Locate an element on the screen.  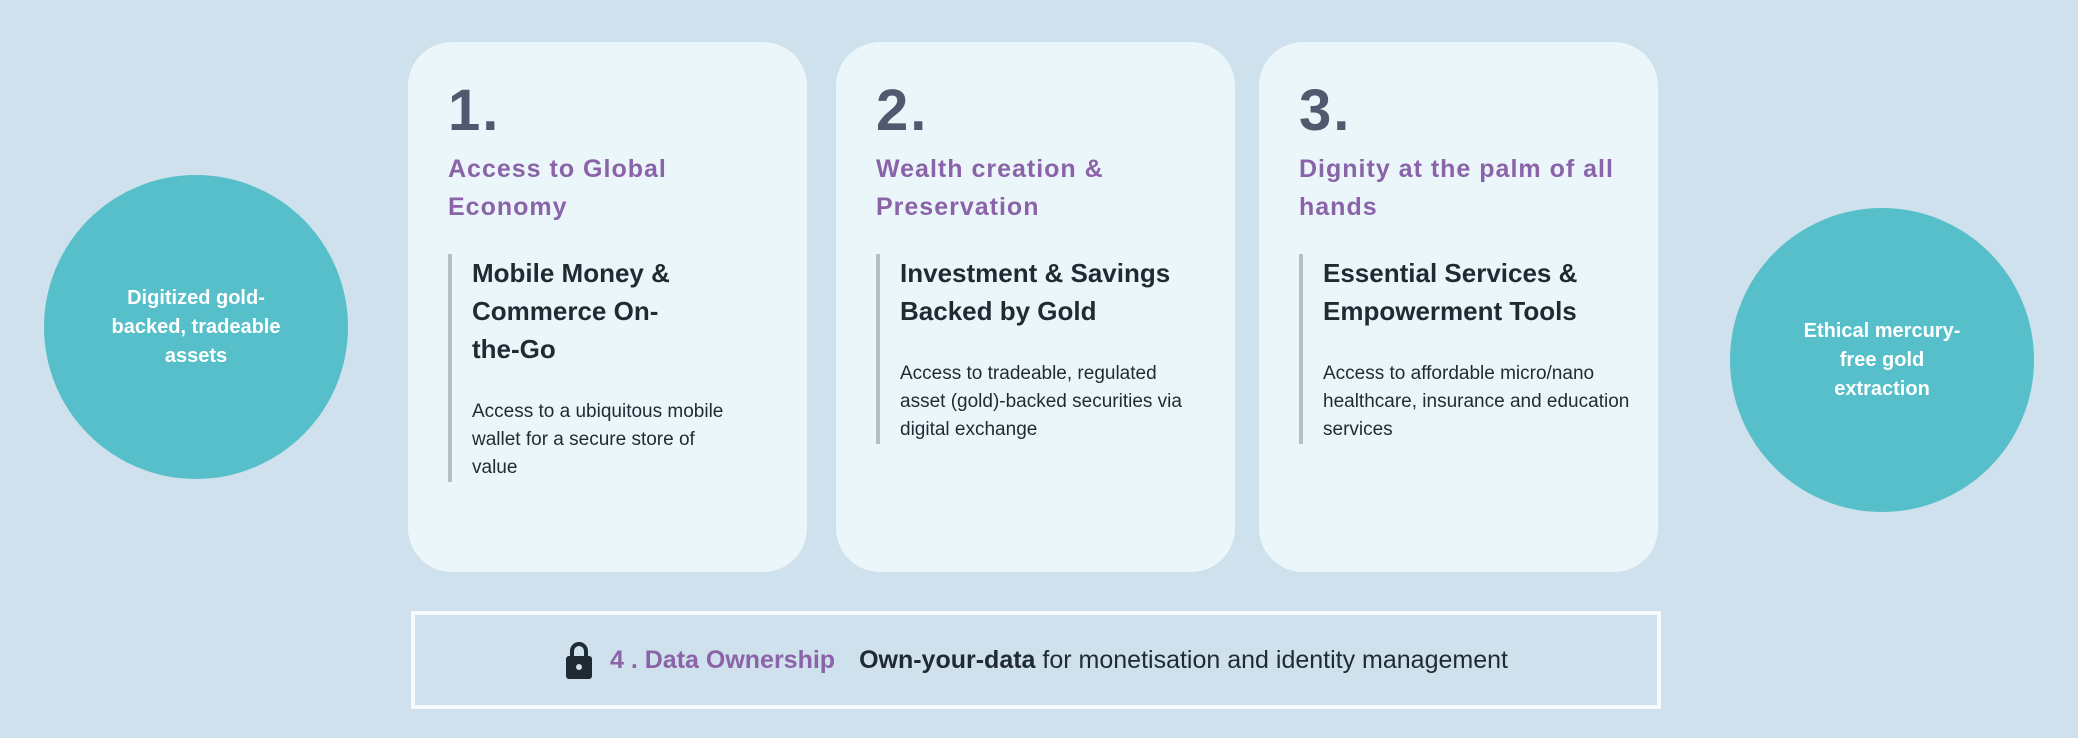
left-circle-text: Digitized gold-backed, tradeable assets is located at coordinates (196, 326).